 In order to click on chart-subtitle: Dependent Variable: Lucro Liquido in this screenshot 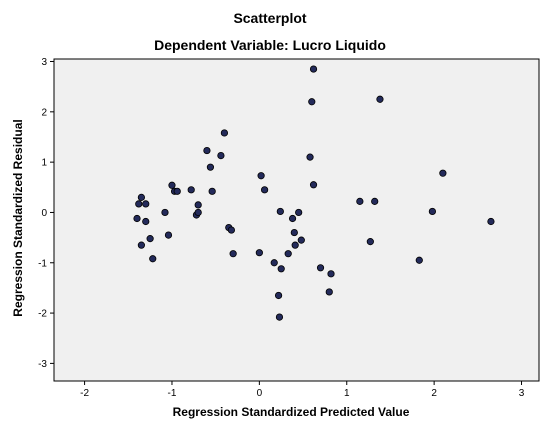, I will do `click(270, 45)`.